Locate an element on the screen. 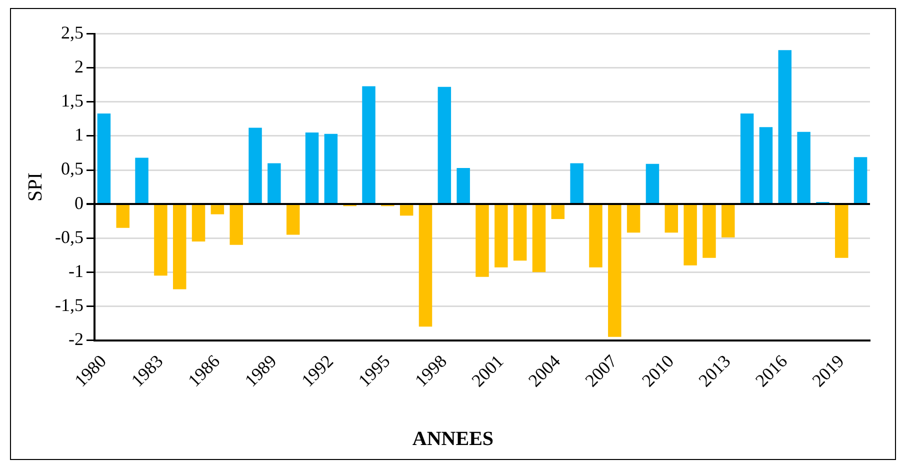  y-tick-label: 2,5 is located at coordinates (72, 32).